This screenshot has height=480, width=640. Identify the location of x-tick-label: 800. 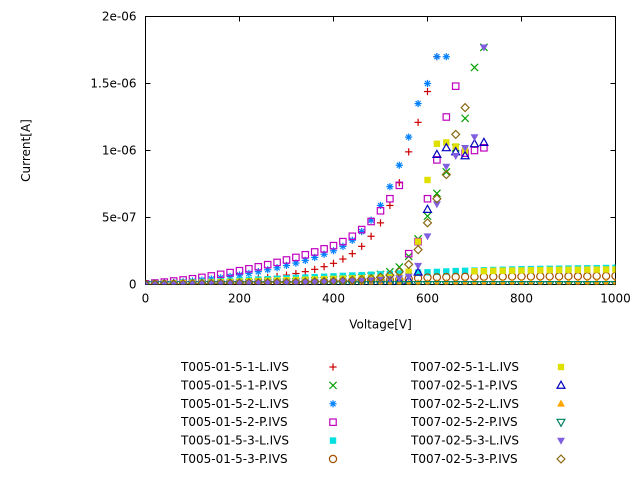
(521, 299).